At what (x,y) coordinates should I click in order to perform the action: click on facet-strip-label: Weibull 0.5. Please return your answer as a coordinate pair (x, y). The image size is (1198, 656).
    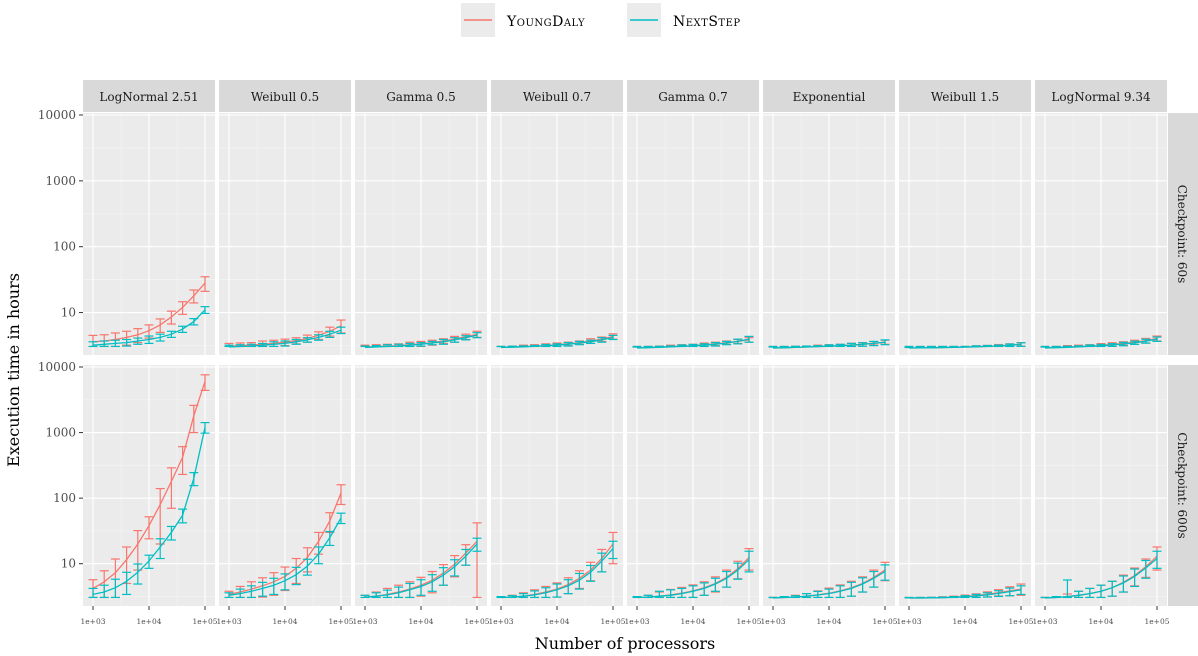
    Looking at the image, I should click on (285, 97).